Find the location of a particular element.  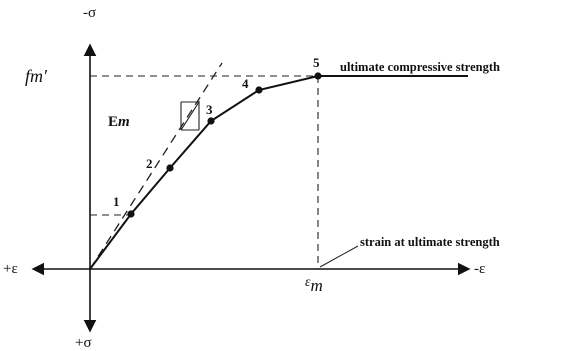

eps-m-subscript: m is located at coordinates (317, 285).